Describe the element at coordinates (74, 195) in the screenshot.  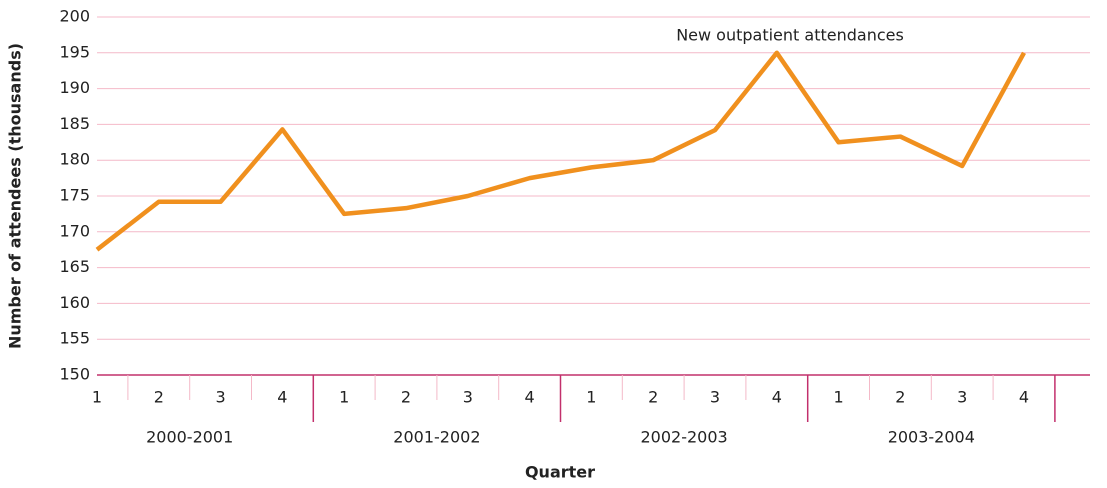
I see `y-tick-label: 175` at that location.